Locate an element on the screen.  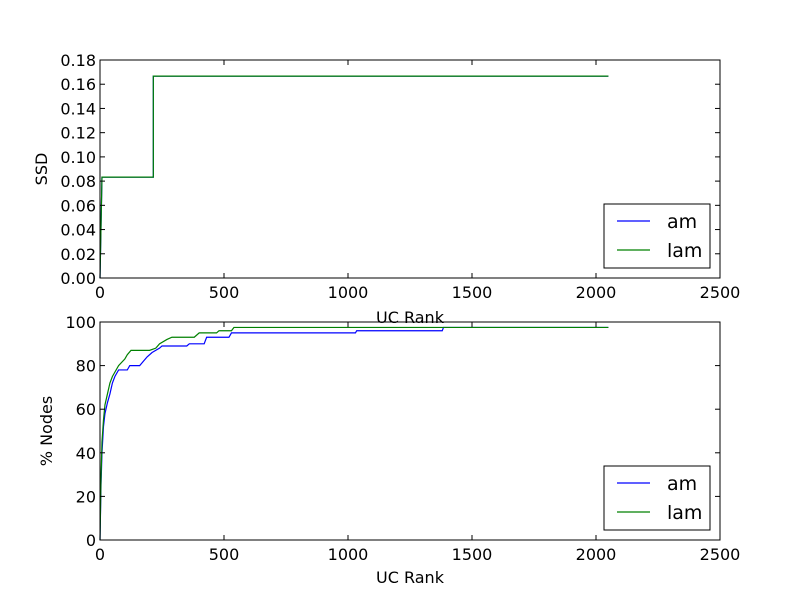
y-tick-label: 0.10 is located at coordinates (78, 157).